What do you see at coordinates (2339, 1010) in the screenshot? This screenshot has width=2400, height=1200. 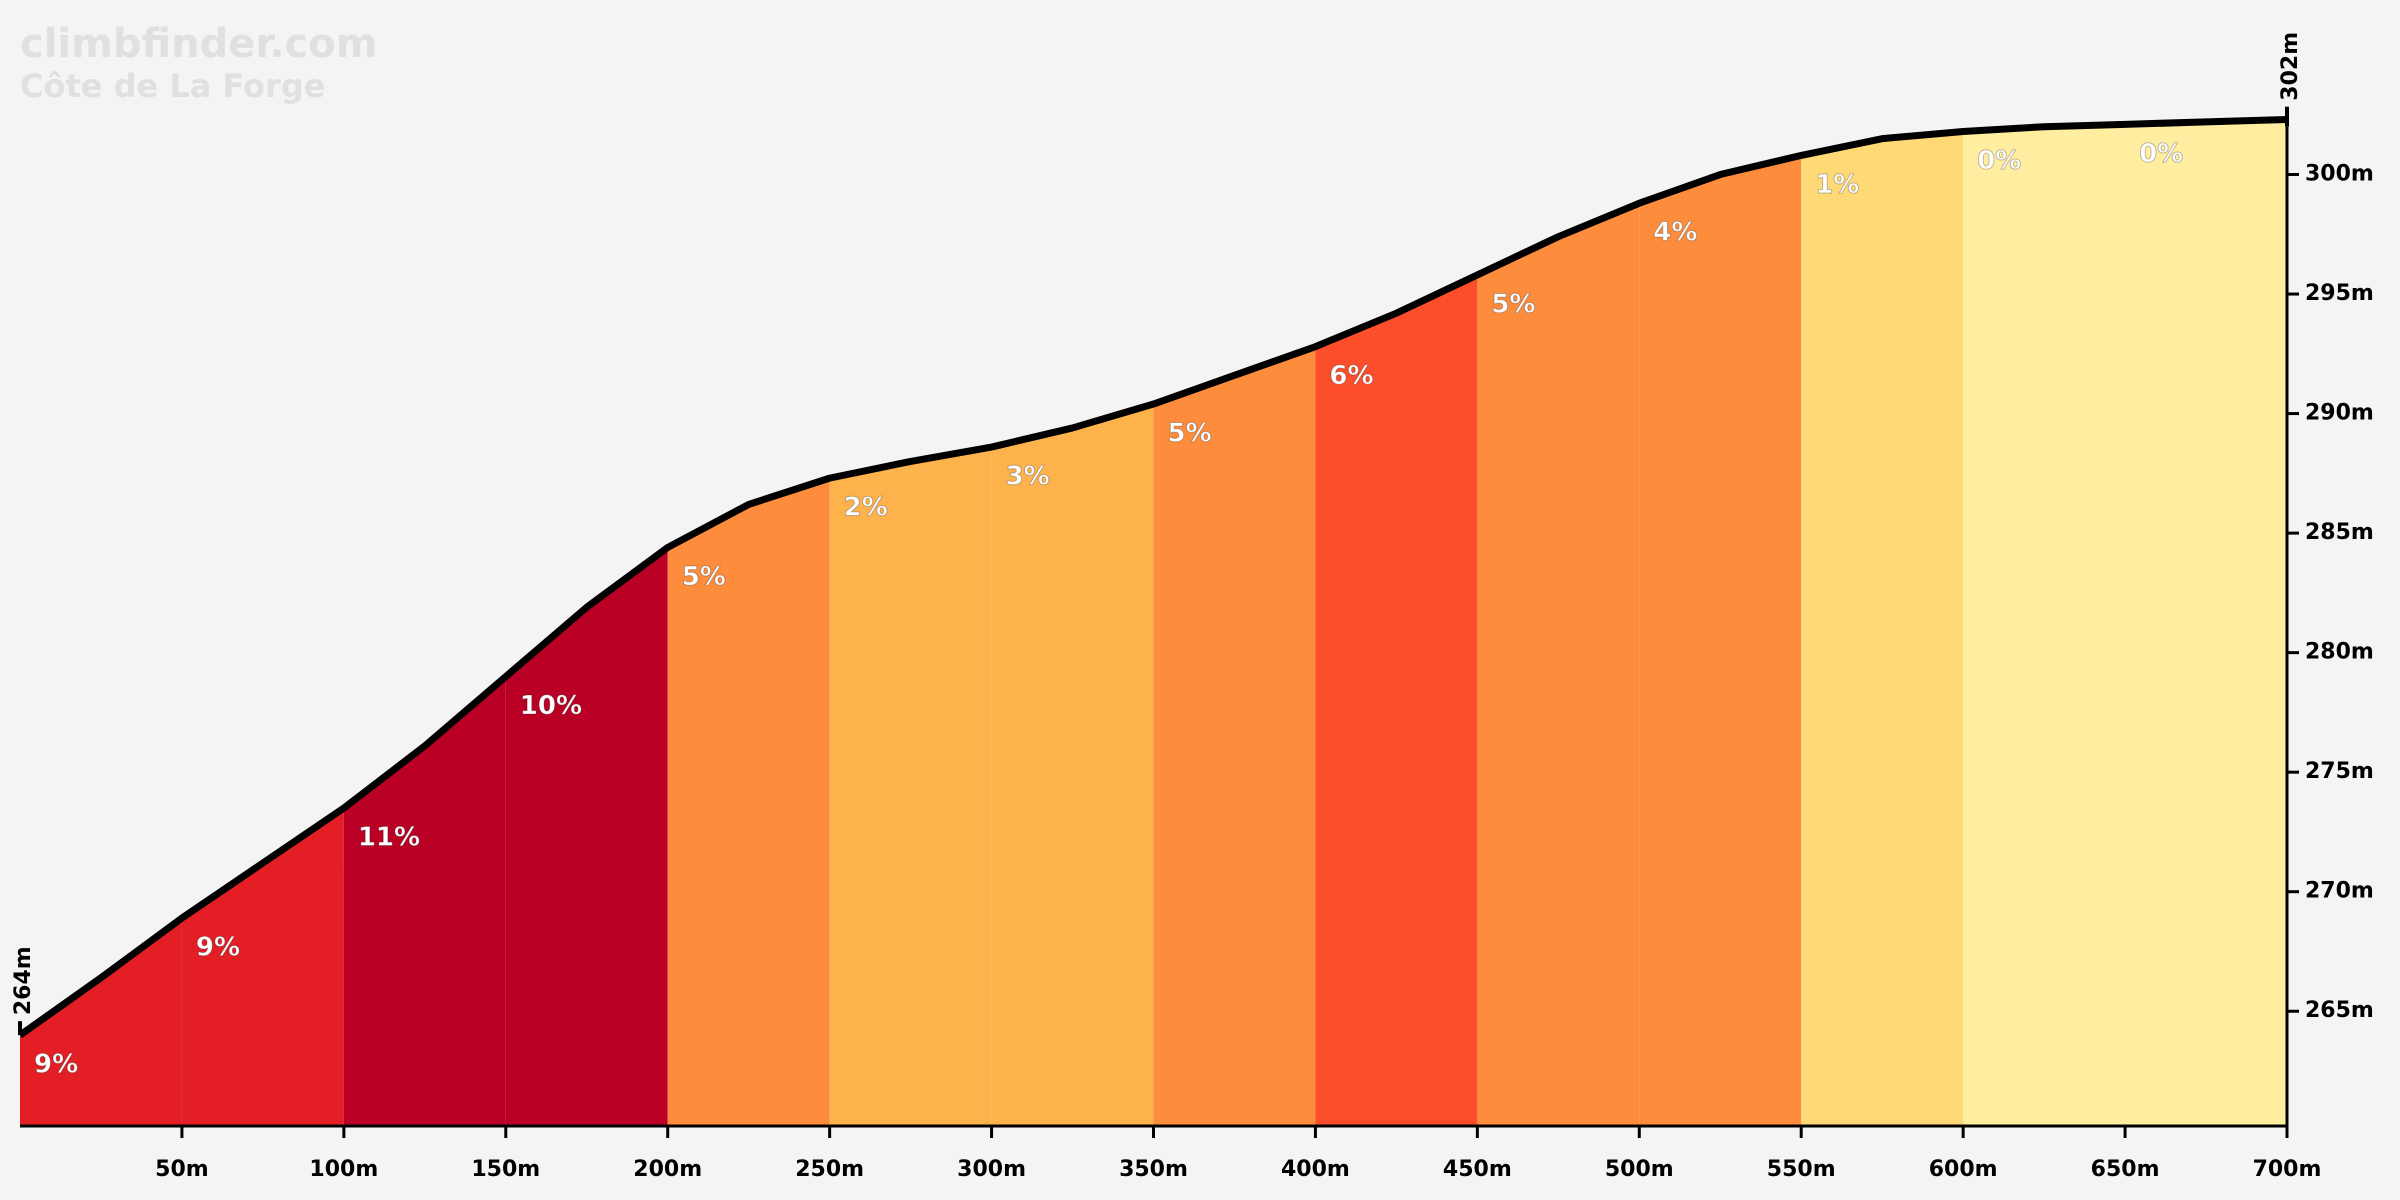 I see `y-tick-label: 265m` at bounding box center [2339, 1010].